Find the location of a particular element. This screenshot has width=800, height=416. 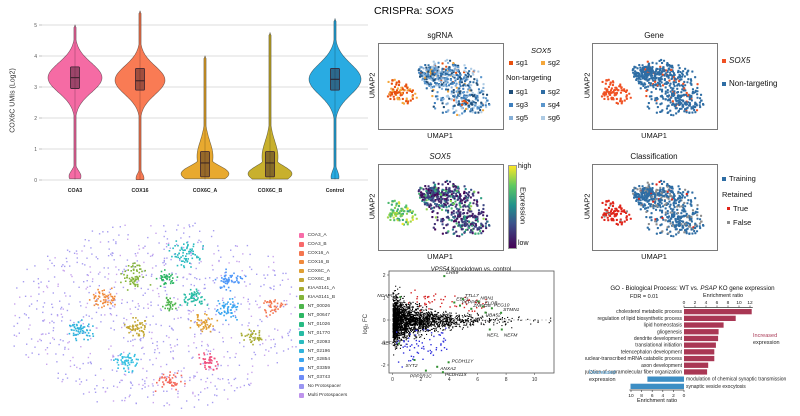

violin-ytick-label: 1 is located at coordinates (35, 150).